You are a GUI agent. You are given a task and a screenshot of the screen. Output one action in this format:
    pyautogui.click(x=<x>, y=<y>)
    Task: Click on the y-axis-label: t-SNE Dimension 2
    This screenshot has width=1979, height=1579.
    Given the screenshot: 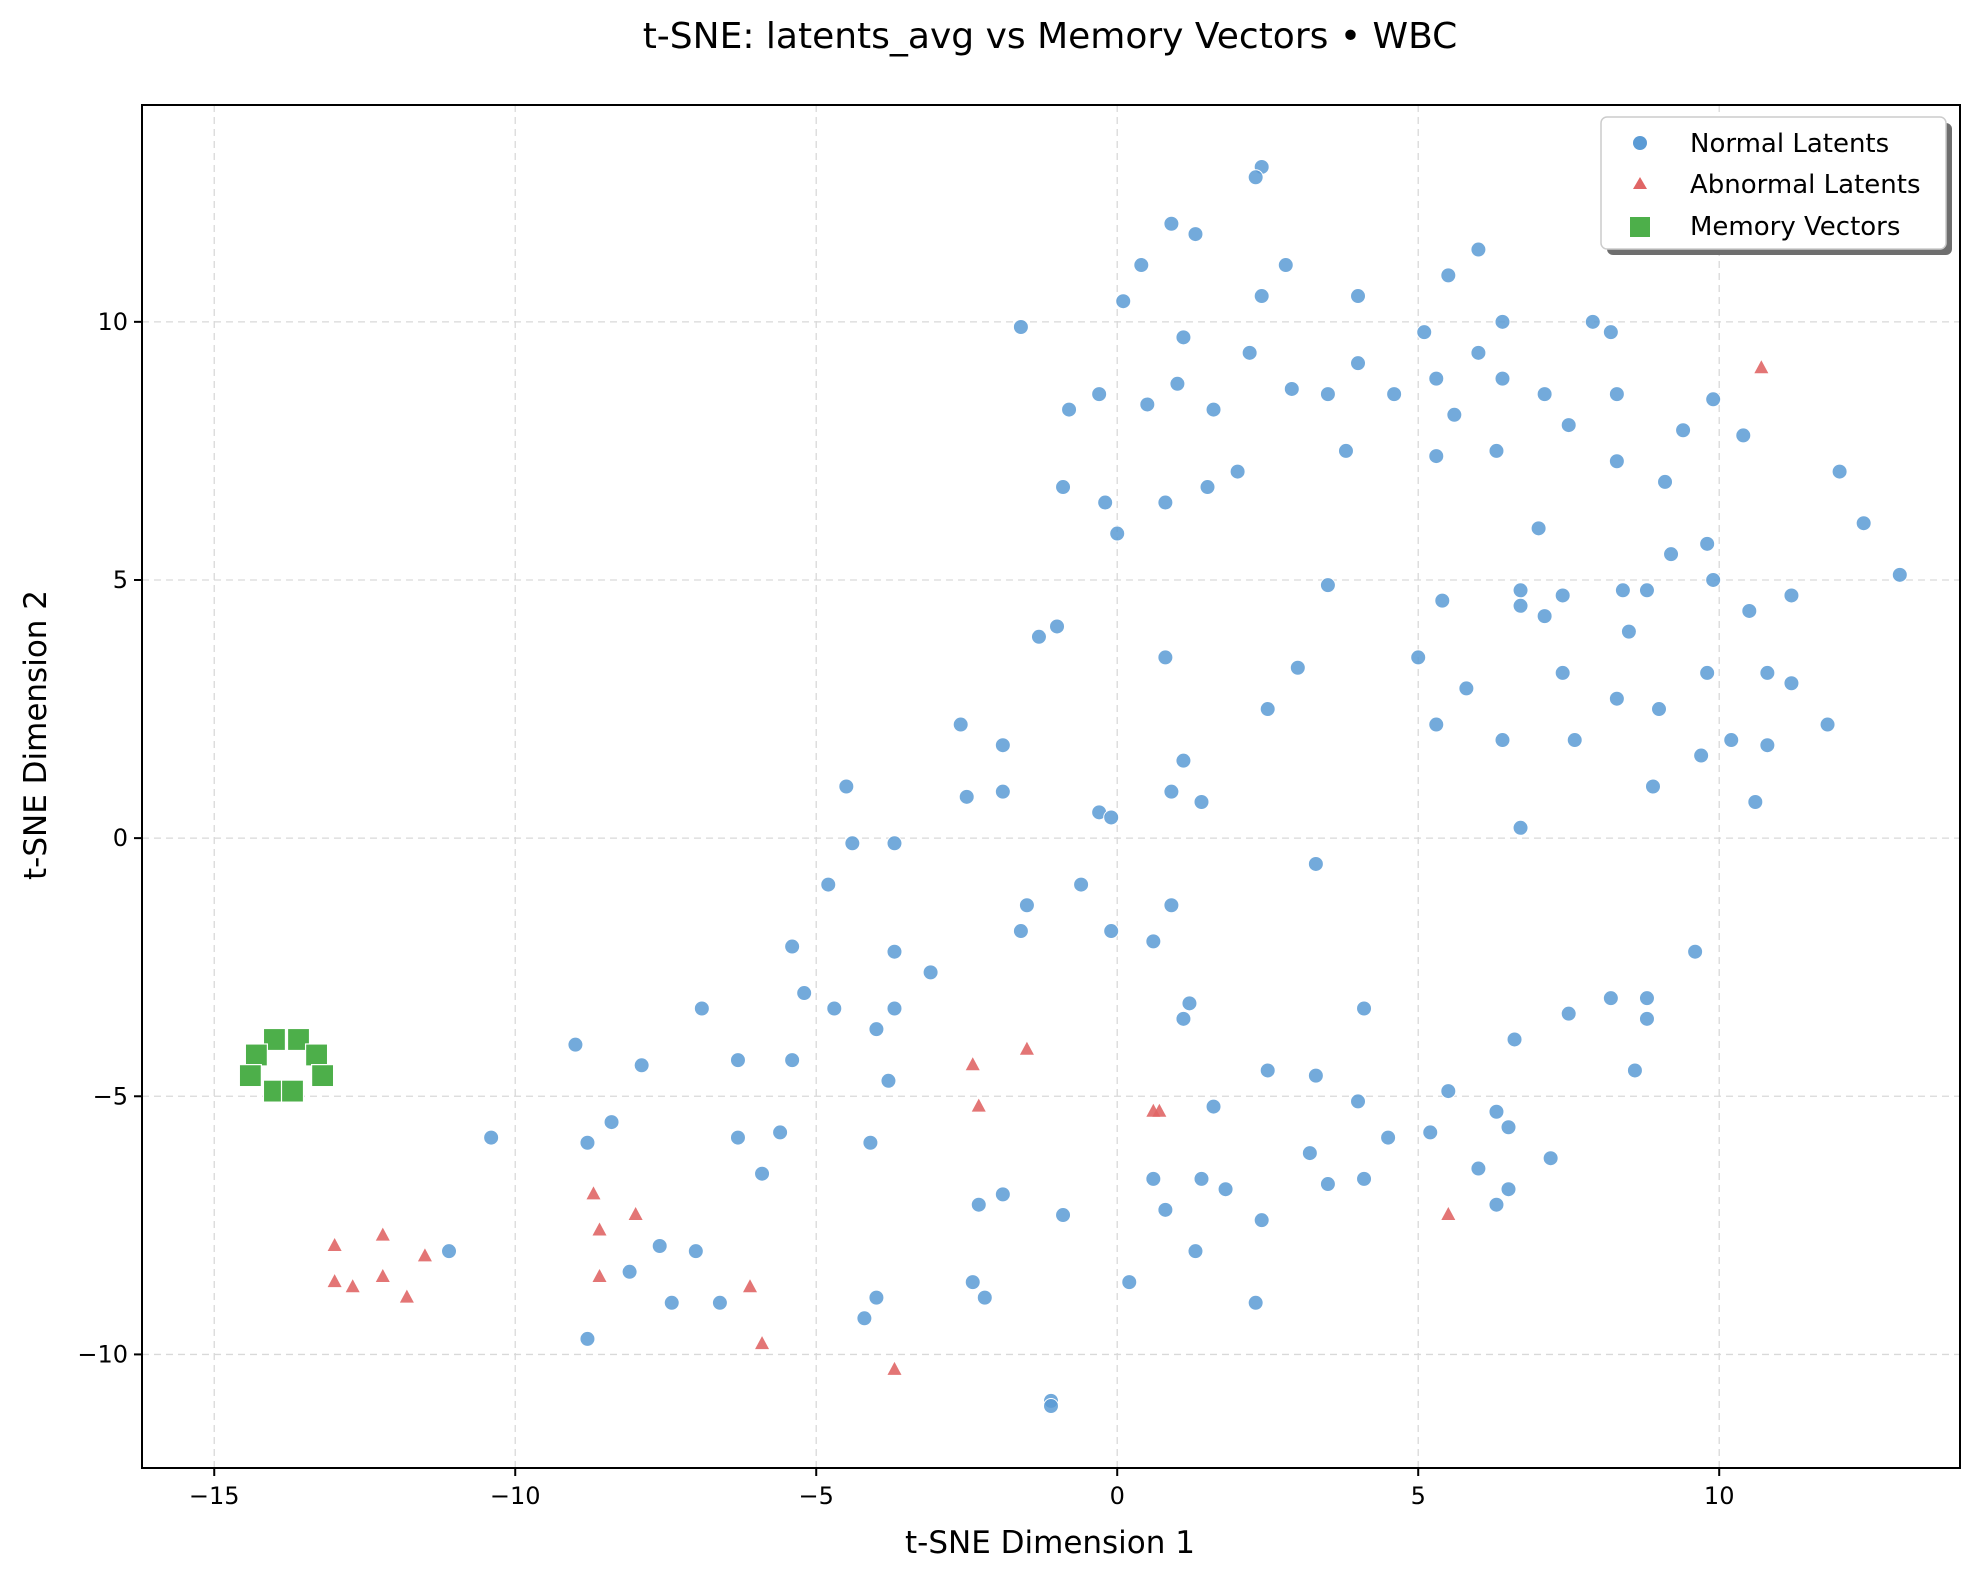 What is the action you would take?
    pyautogui.click(x=36, y=735)
    